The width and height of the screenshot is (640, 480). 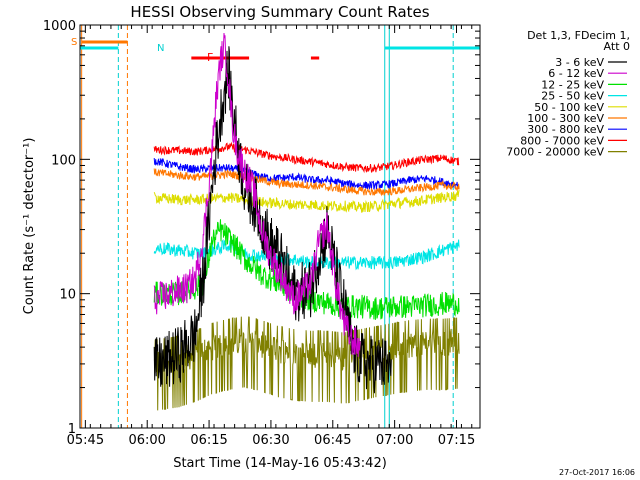 I want to click on legend-entry-label: 12 - 25 keV, so click(x=572, y=84).